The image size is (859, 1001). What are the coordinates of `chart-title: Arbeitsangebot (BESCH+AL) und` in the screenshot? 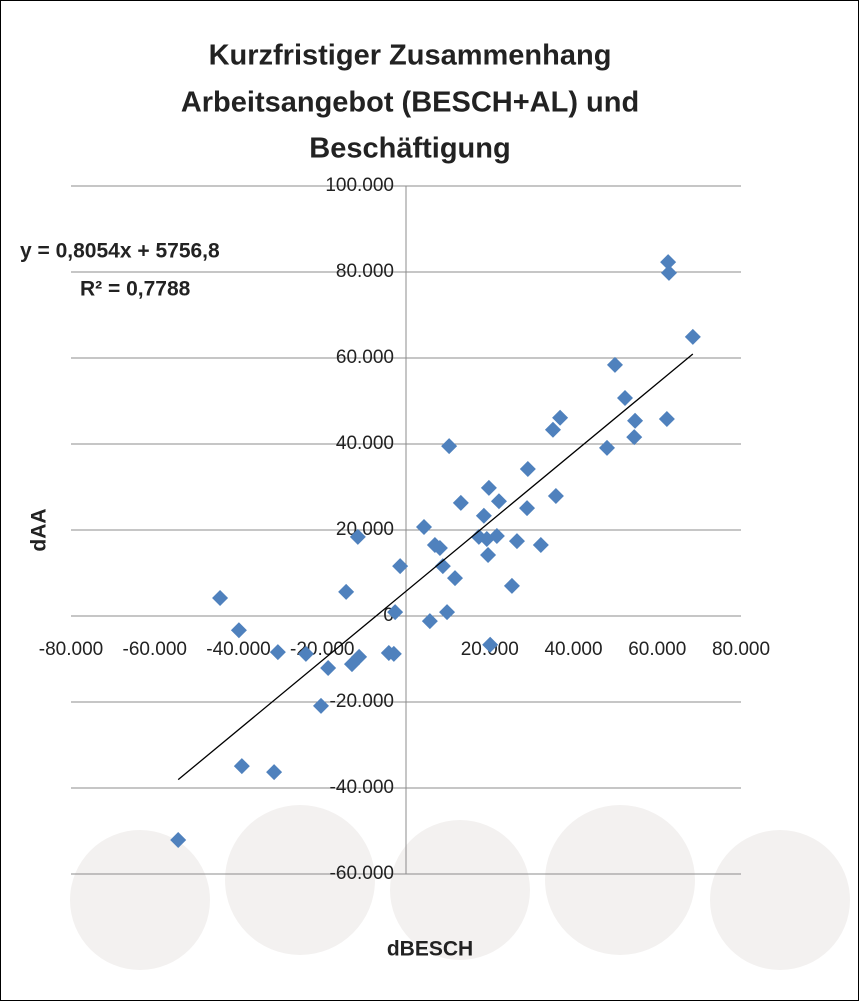 It's located at (410, 103).